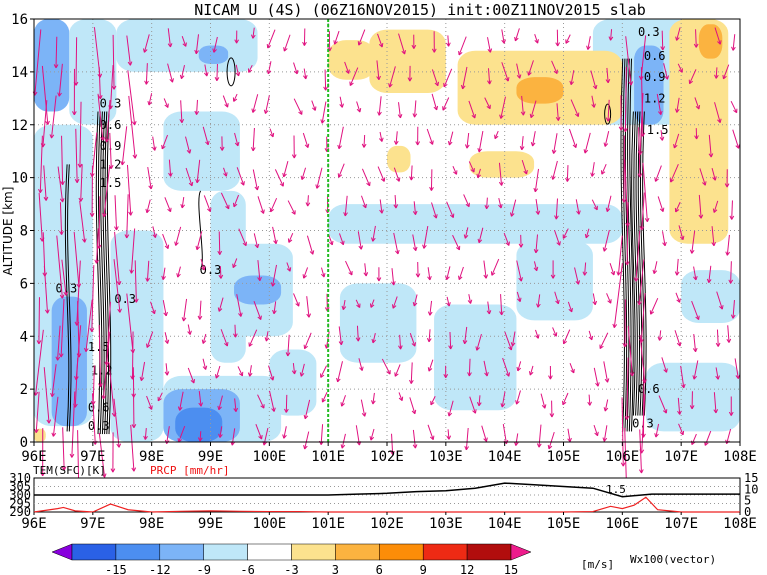 The height and width of the screenshot is (575, 767). I want to click on shaded-region, so click(475, 357).